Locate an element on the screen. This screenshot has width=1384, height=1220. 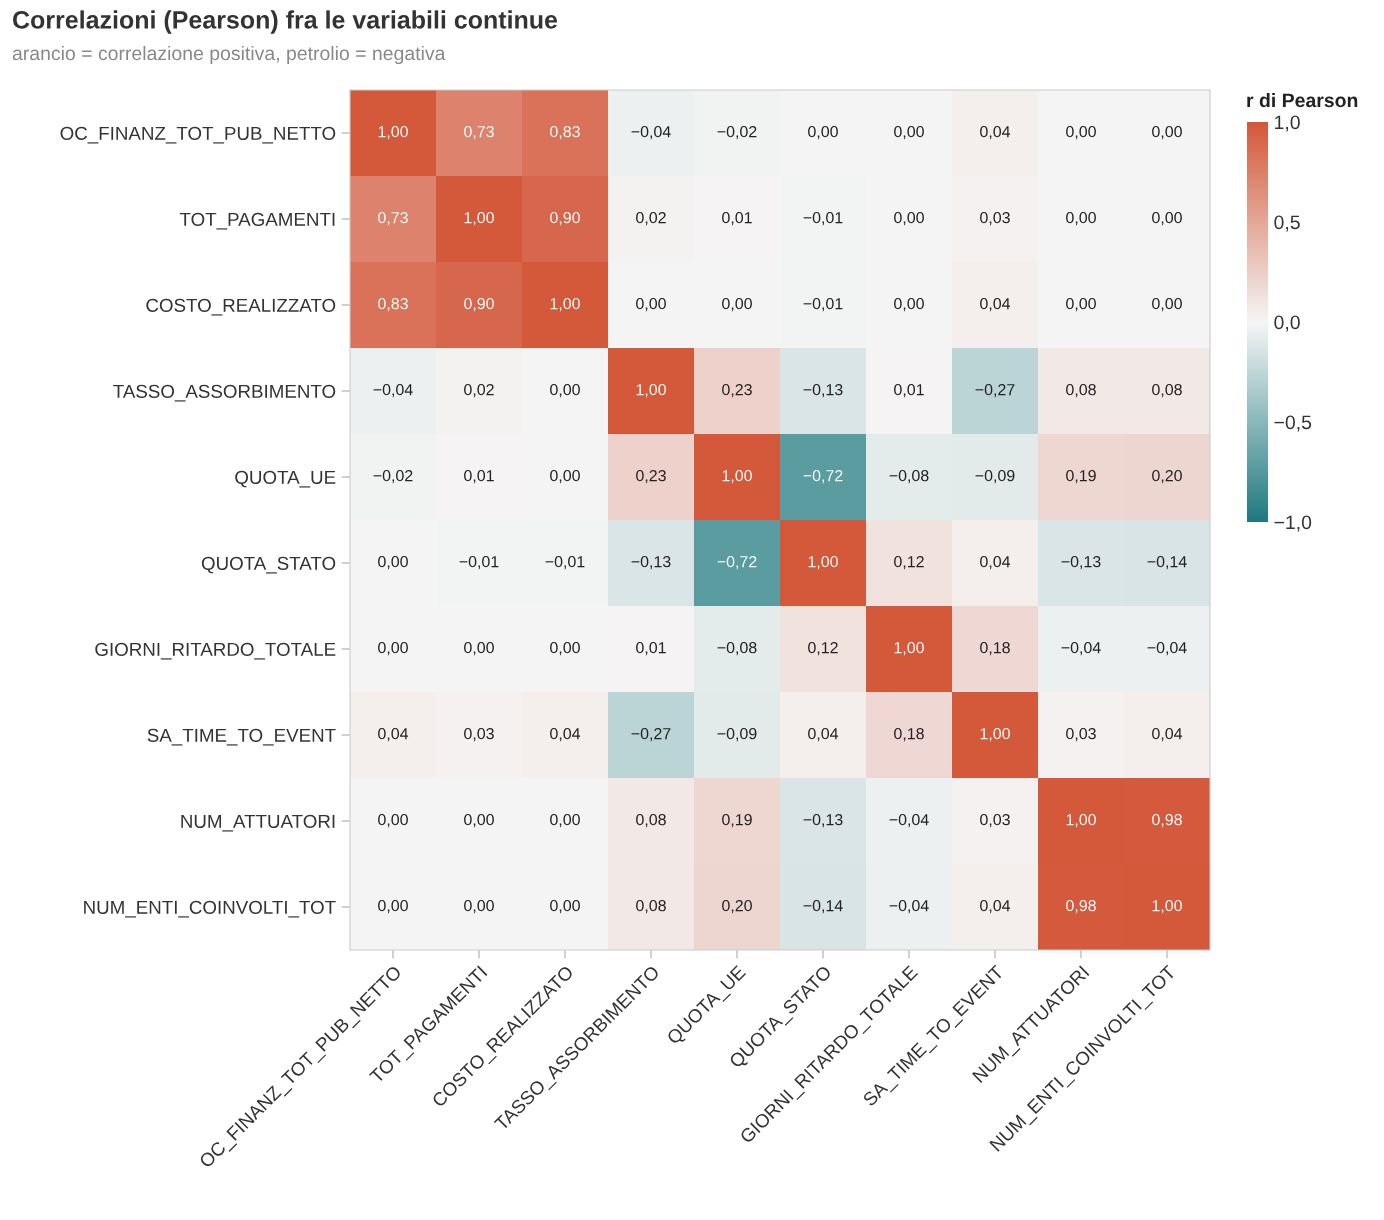
color-bar-label: 0,5 is located at coordinates (1287, 223).